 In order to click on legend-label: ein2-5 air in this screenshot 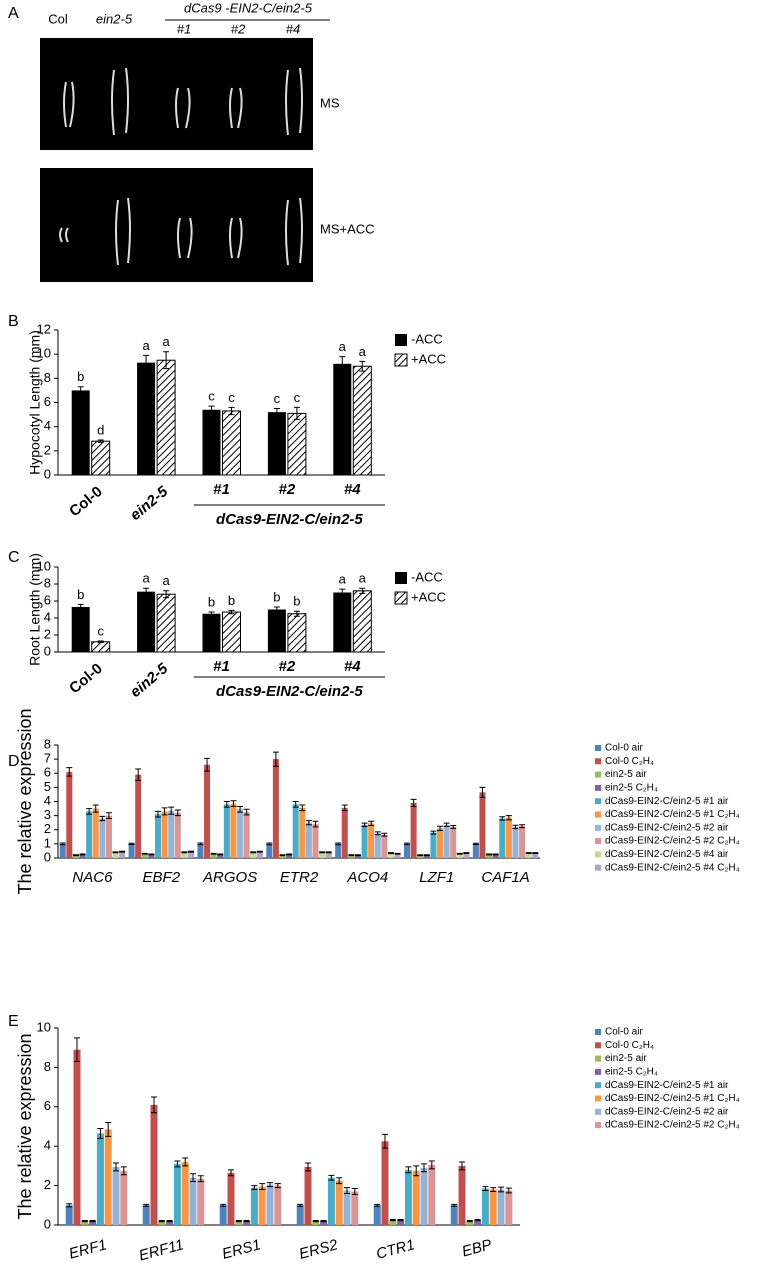, I will do `click(626, 1058)`.